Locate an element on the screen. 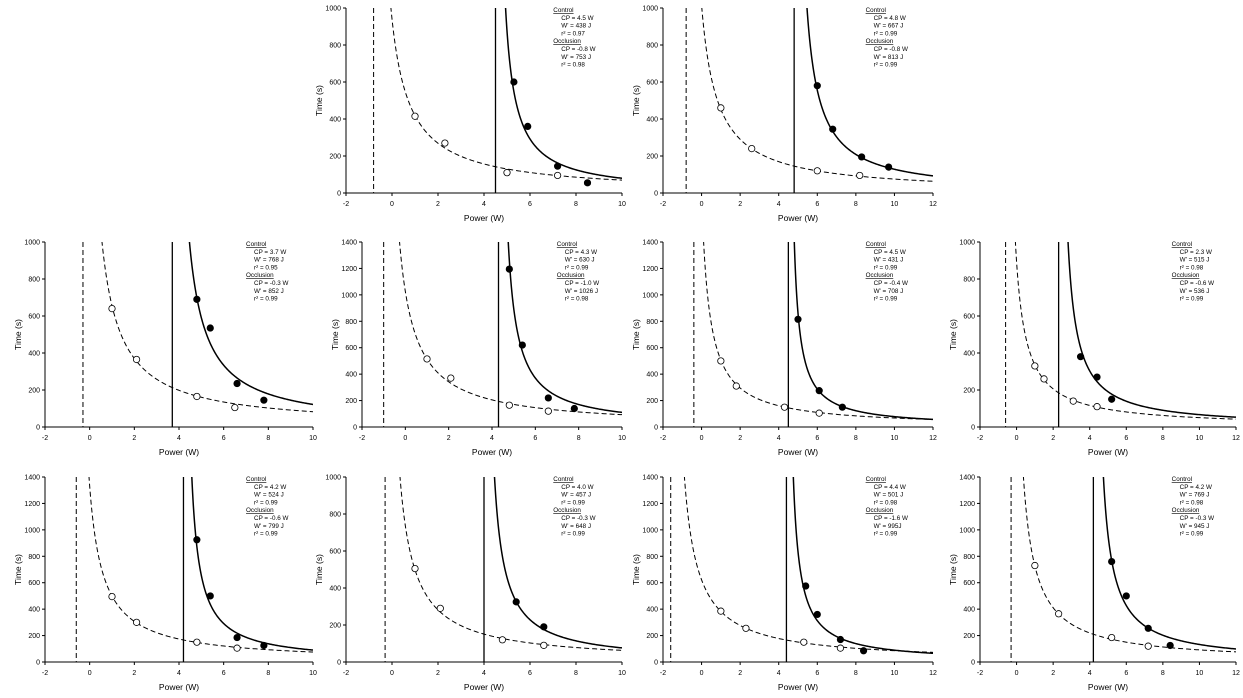 Image resolution: width=1243 pixels, height=698 pixels. annotation-line: CP = 2.3 W is located at coordinates (1196, 252).